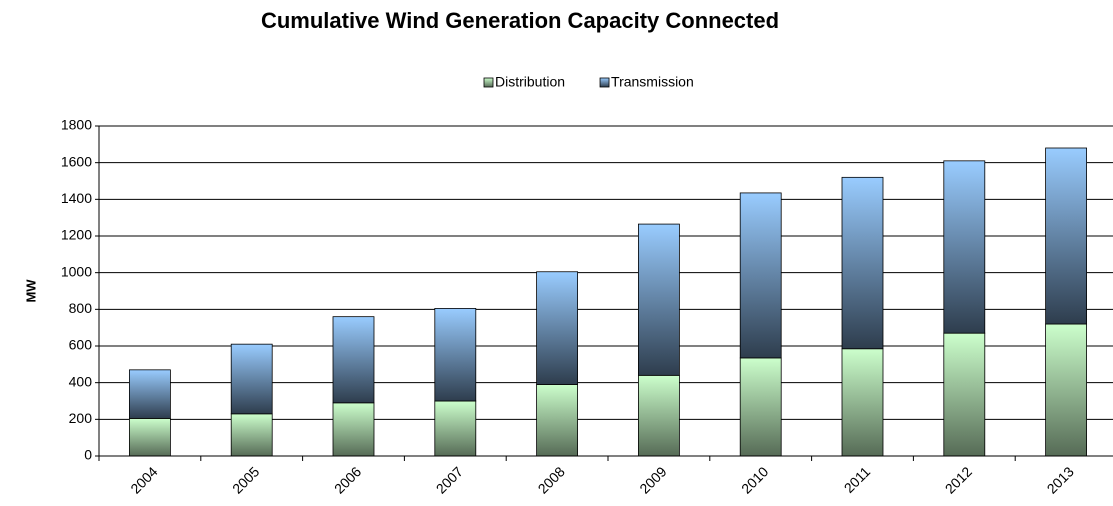  What do you see at coordinates (857, 479) in the screenshot?
I see `x-tick-label: 2011` at bounding box center [857, 479].